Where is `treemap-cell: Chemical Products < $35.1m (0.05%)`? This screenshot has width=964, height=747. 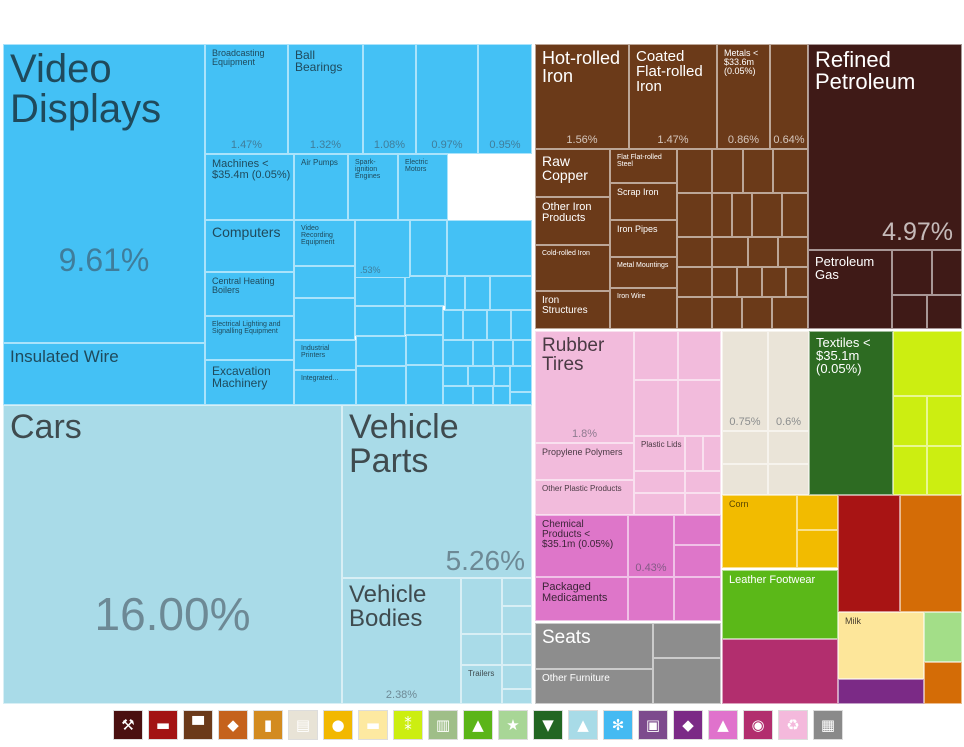 treemap-cell: Chemical Products < $35.1m (0.05%) is located at coordinates (581, 546).